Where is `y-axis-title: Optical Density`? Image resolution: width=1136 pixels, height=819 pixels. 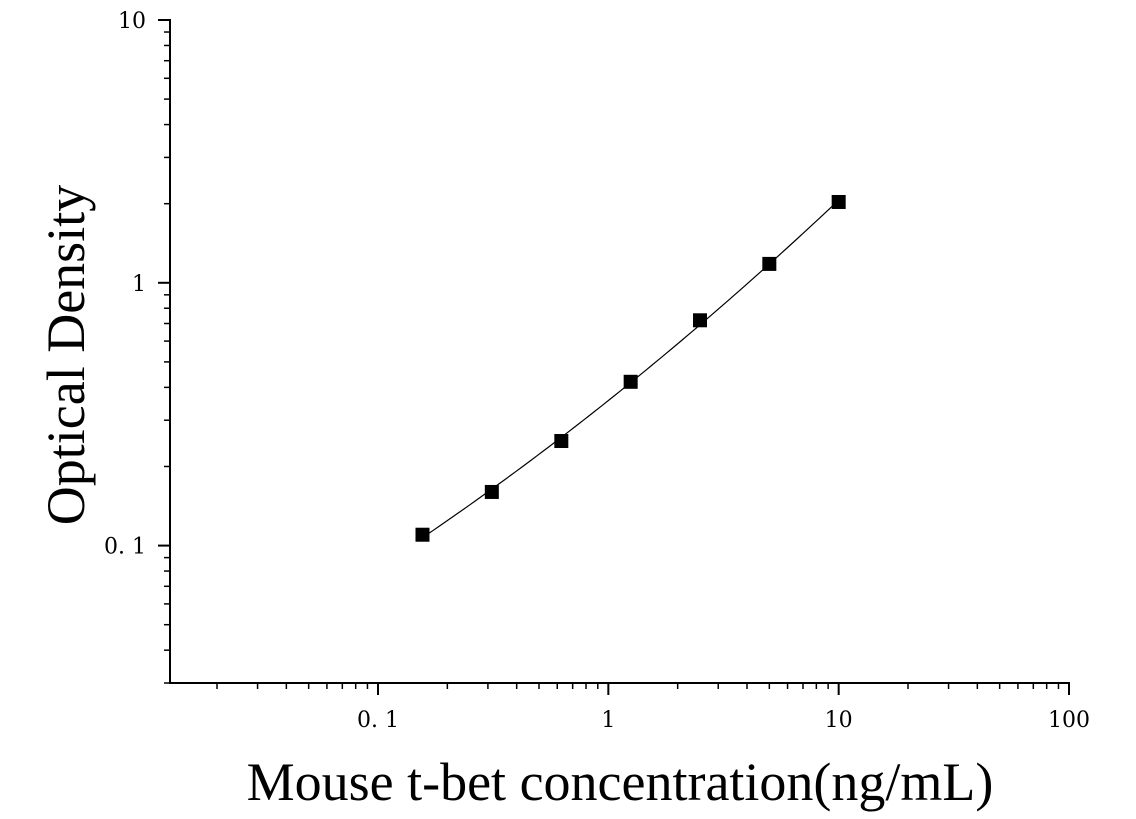
y-axis-title: Optical Density is located at coordinates (66, 355).